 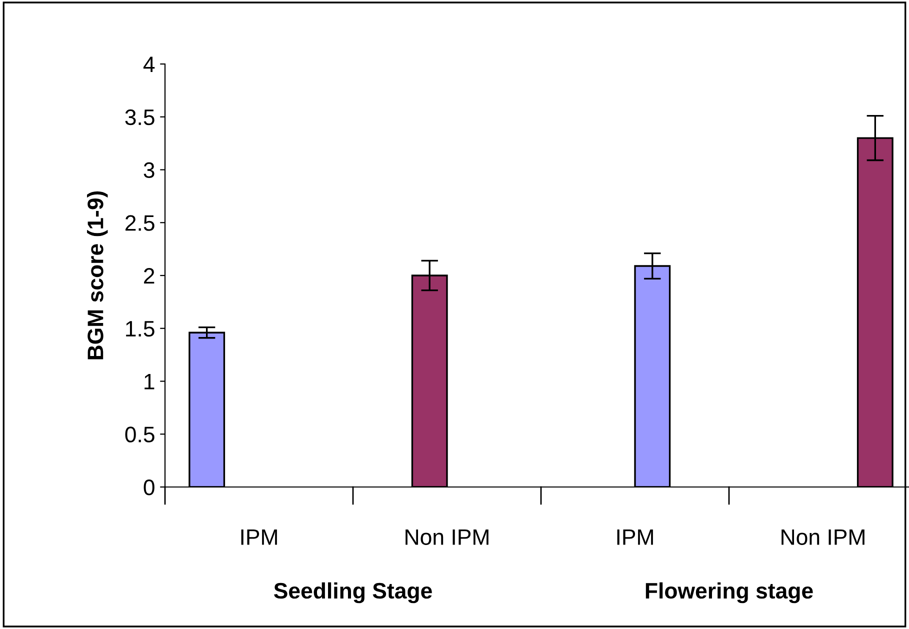 What do you see at coordinates (353, 593) in the screenshot?
I see `text: Seedling Stage` at bounding box center [353, 593].